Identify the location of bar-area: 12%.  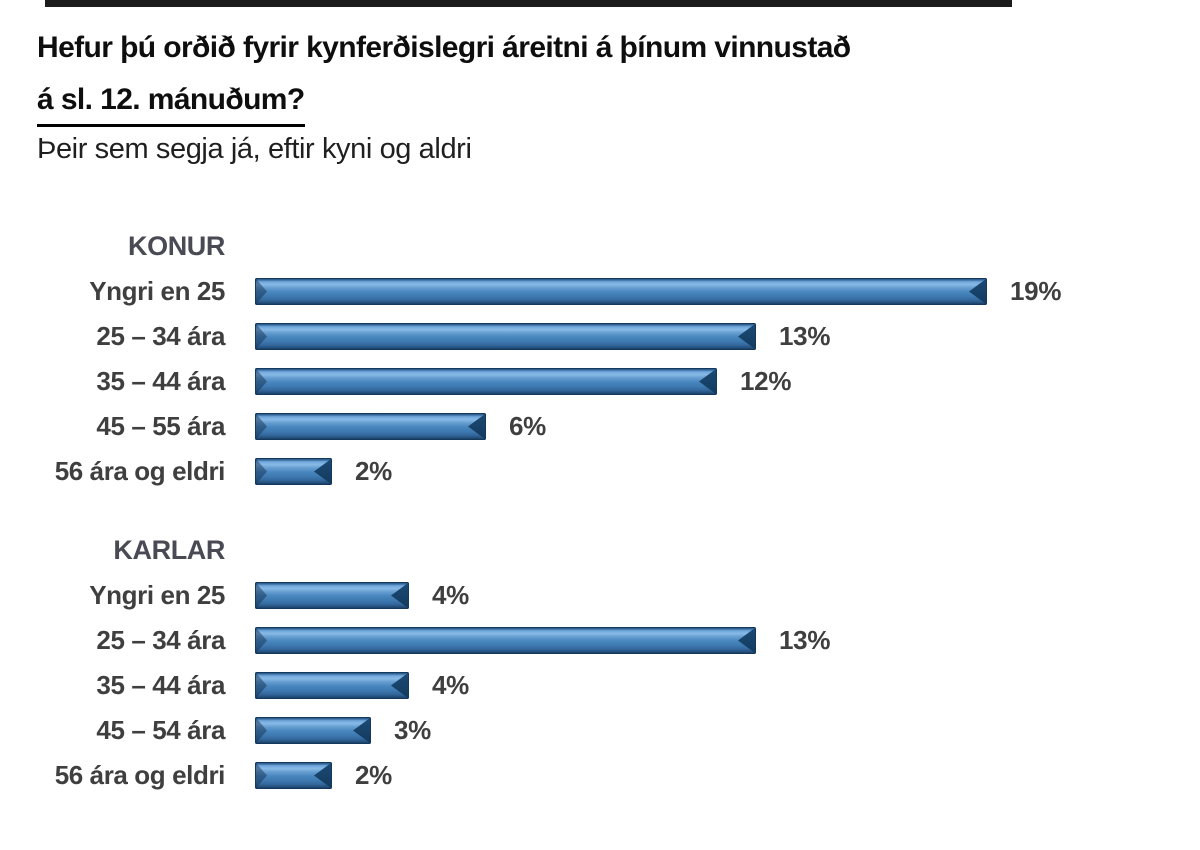
(523, 381).